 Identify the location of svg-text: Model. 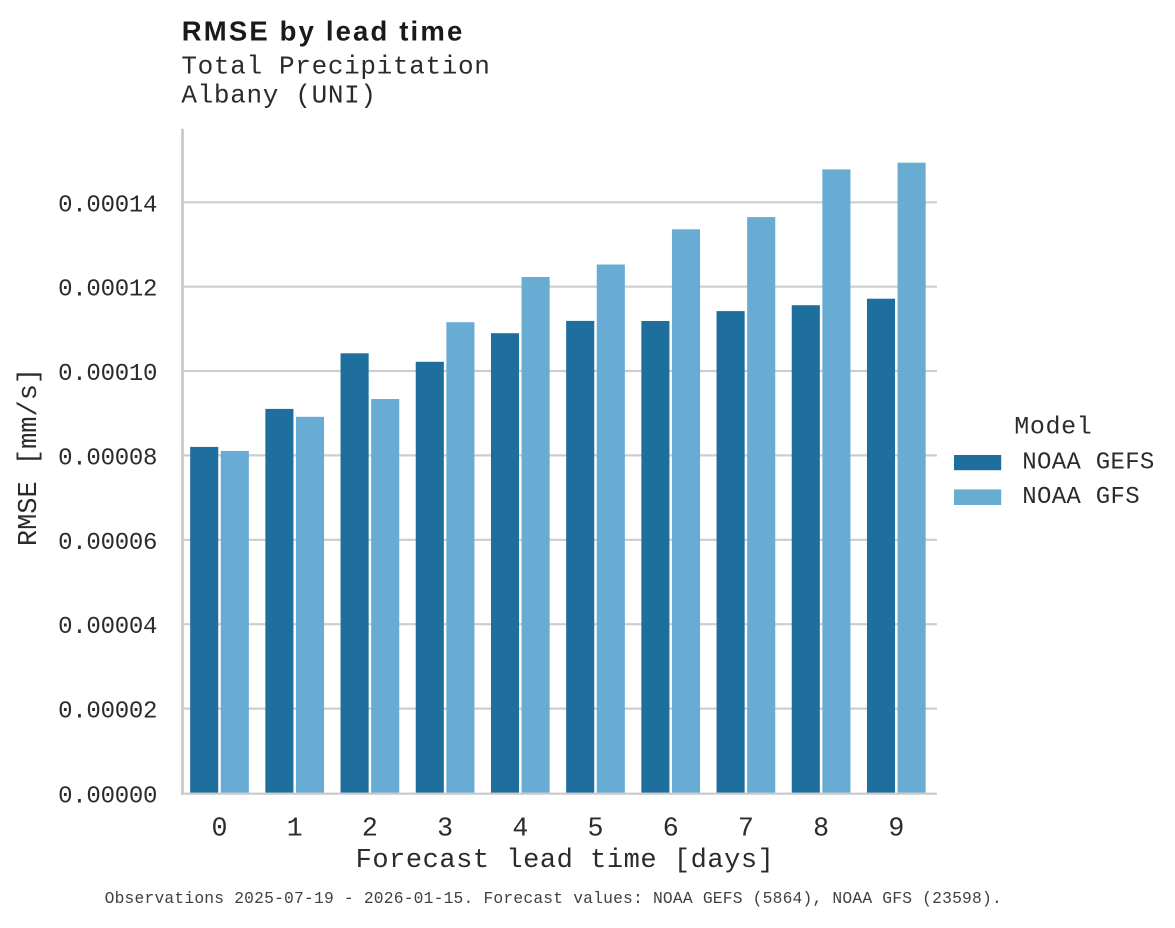
(1053, 427).